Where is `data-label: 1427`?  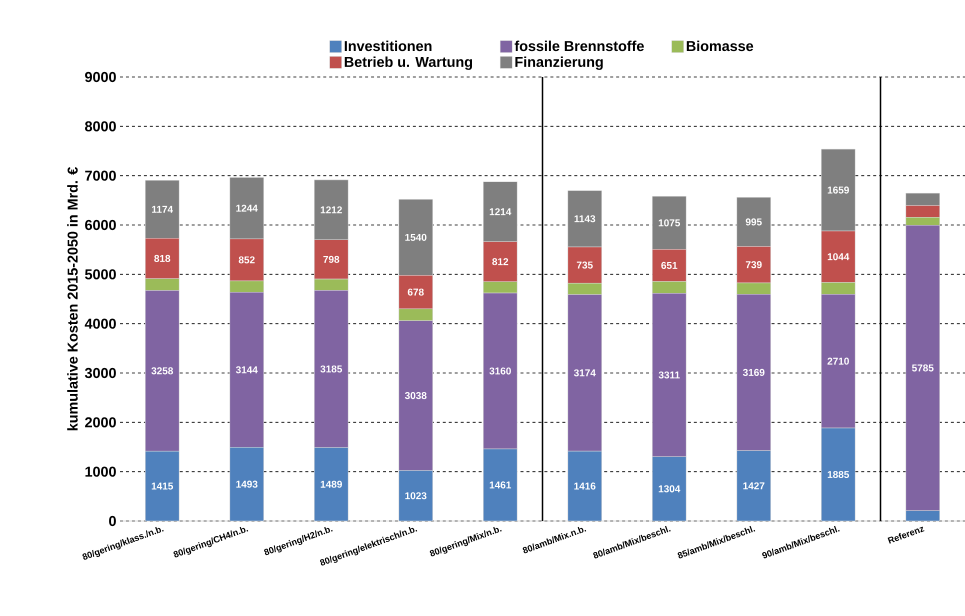 data-label: 1427 is located at coordinates (753, 486).